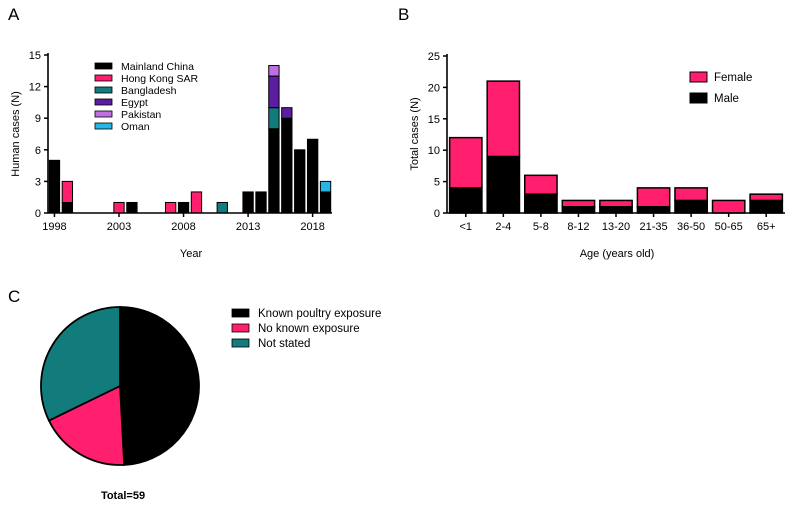 This screenshot has width=796, height=509. I want to click on panel-a-x-tick-label: 2013, so click(248, 227).